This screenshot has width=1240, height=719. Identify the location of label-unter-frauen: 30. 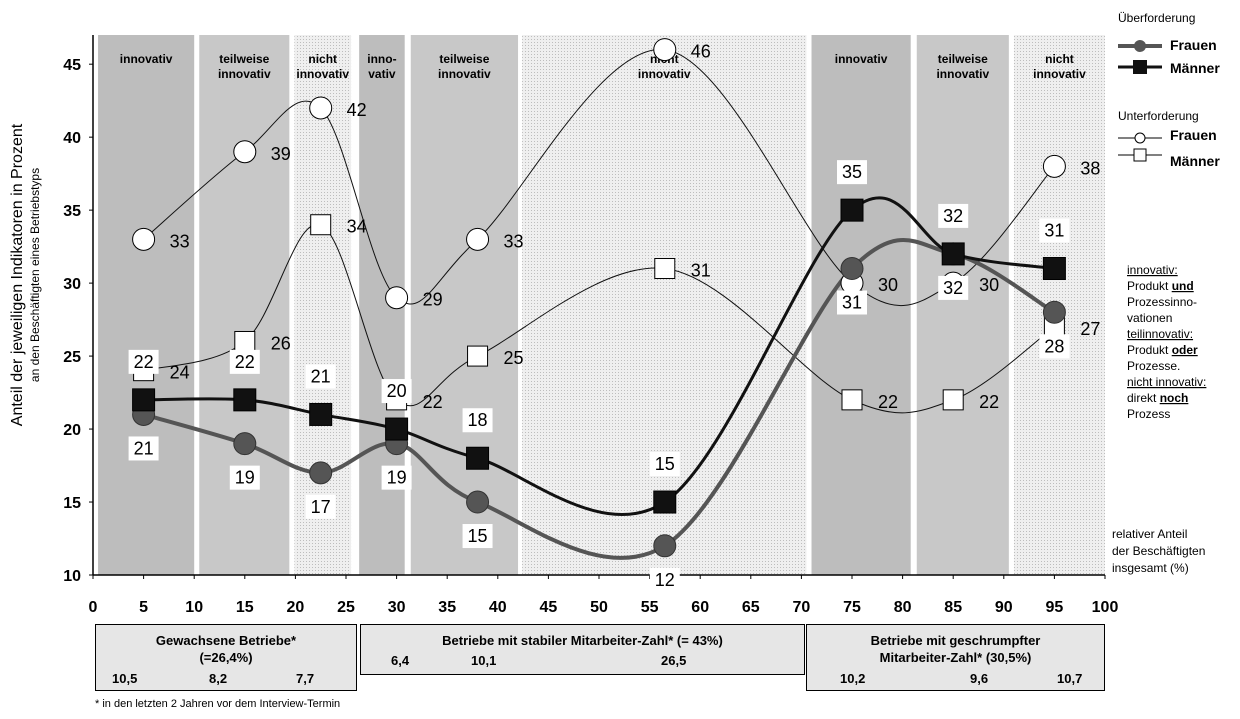
(989, 285).